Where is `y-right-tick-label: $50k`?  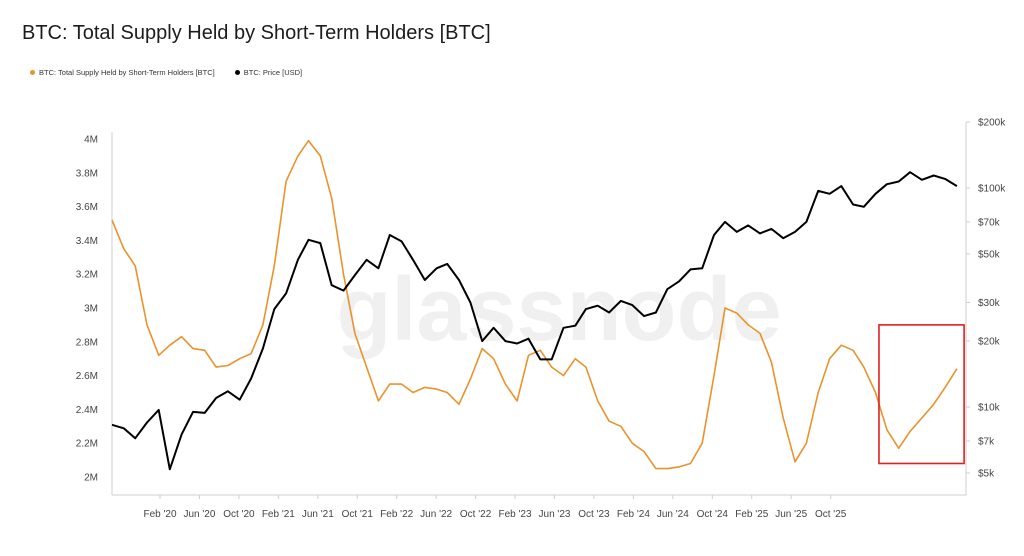 y-right-tick-label: $50k is located at coordinates (989, 254).